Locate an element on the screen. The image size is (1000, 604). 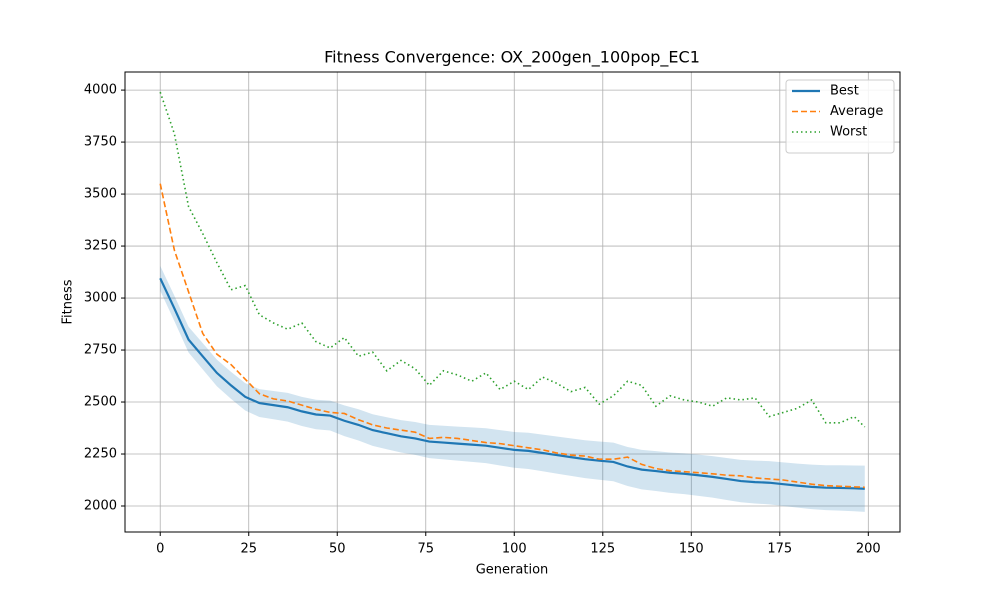
x-tick-label: 50 is located at coordinates (337, 549).